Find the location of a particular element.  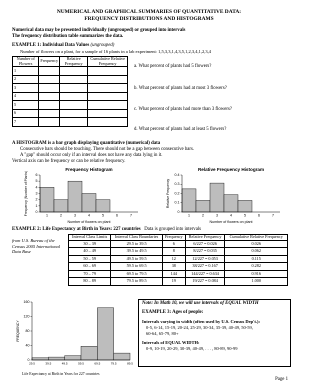

row: 40 – 49 39.5 to 49.5 8 8/227 = 0.035 0.062 is located at coordinates (177, 251).